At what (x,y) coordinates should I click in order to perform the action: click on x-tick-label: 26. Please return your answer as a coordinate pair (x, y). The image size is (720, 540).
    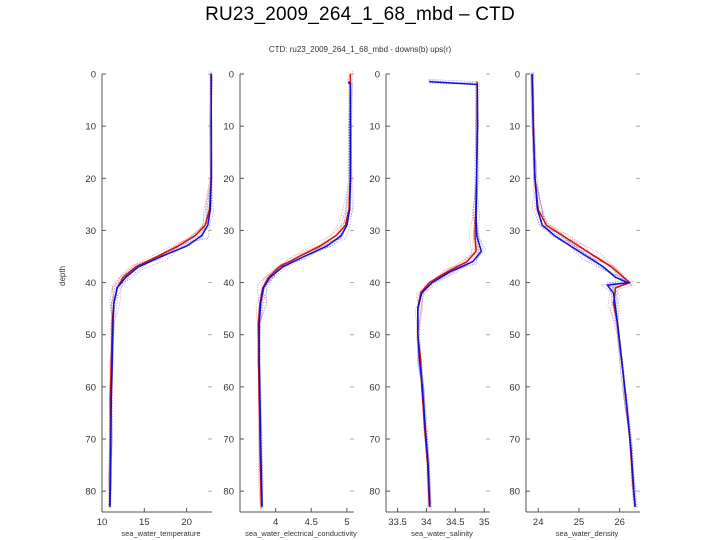
    Looking at the image, I should click on (619, 522).